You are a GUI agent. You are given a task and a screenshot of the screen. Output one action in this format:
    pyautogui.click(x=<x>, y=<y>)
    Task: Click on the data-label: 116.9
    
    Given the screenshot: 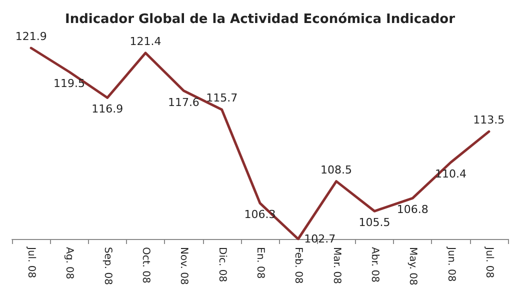 What is the action you would take?
    pyautogui.click(x=108, y=109)
    